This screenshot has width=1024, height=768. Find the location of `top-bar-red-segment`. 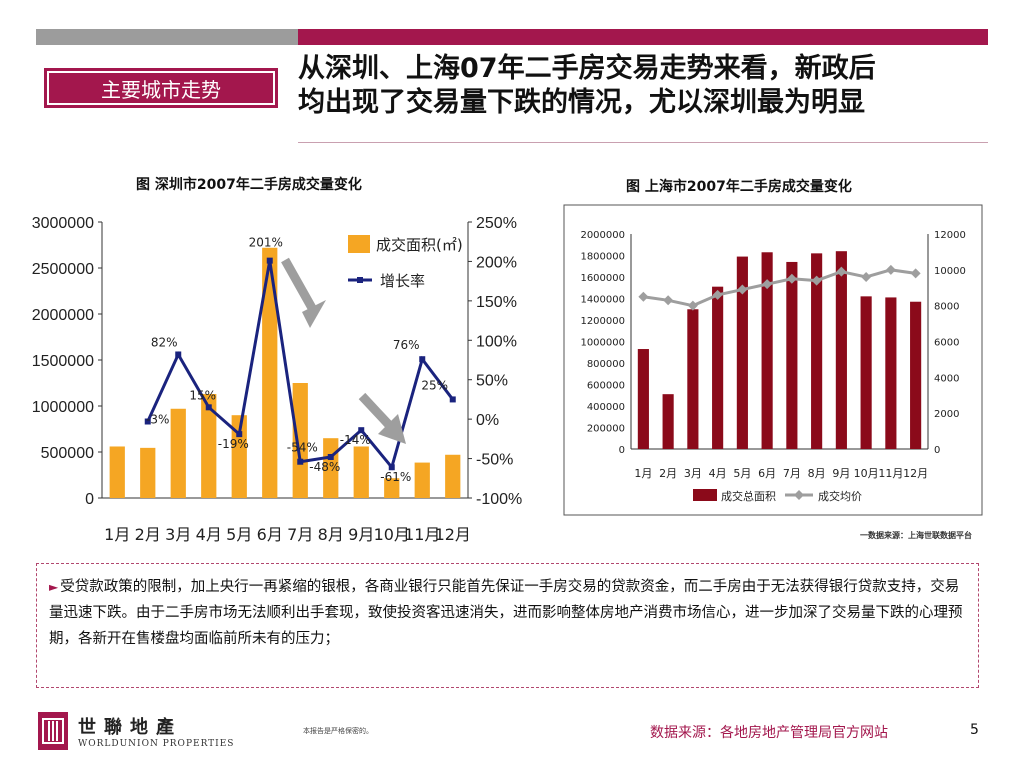

top-bar-red-segment is located at coordinates (643, 37).